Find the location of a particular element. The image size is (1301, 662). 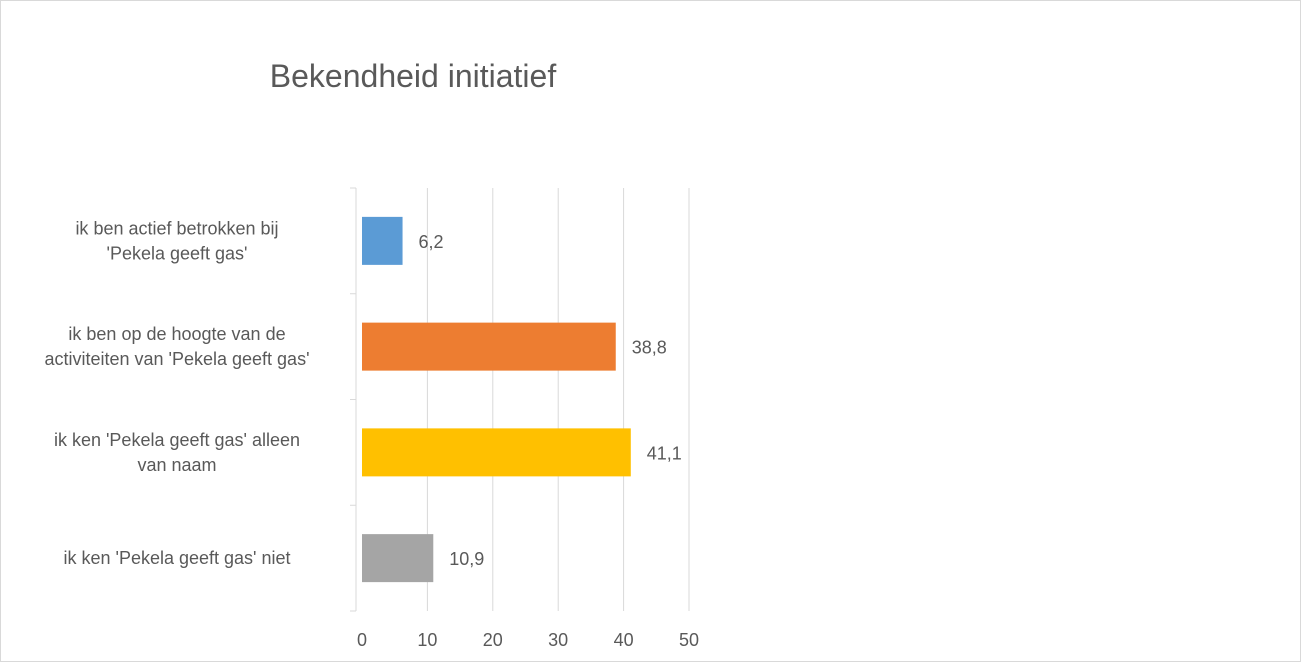

data-label: 41,1 is located at coordinates (664, 453).